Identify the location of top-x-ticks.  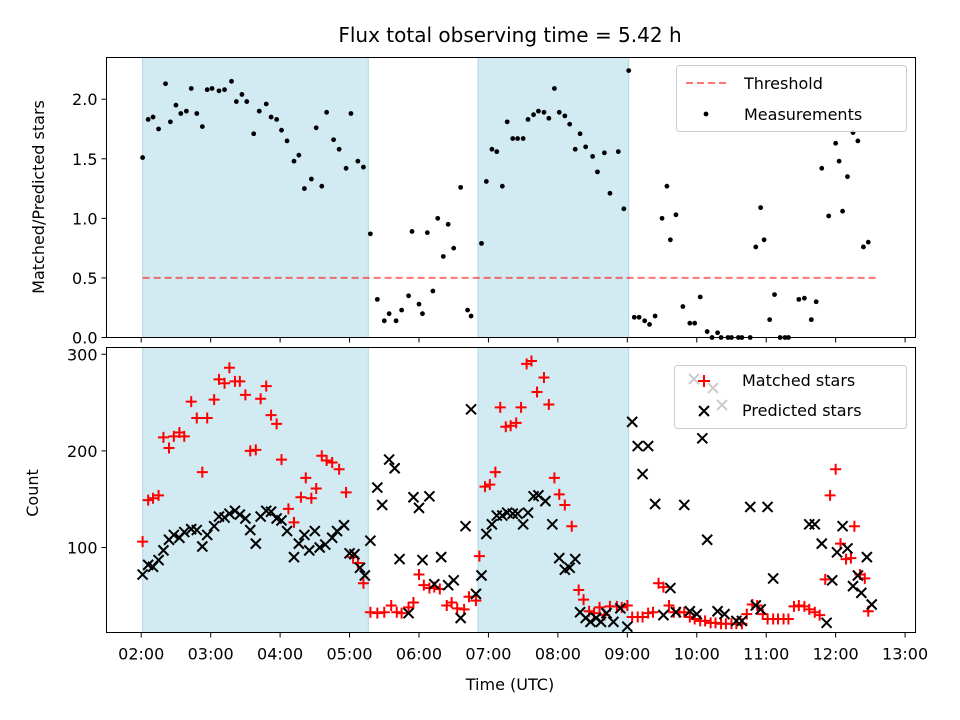
(523, 340).